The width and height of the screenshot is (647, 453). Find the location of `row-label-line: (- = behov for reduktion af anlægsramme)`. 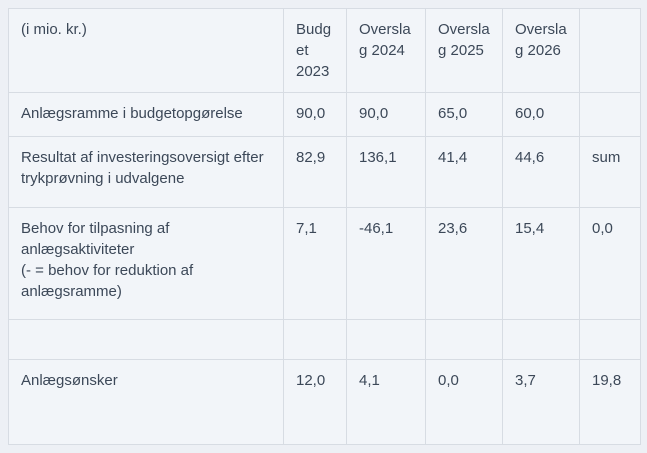

row-label-line: (- = behov for reduktion af anlægsramme) is located at coordinates (107, 281).